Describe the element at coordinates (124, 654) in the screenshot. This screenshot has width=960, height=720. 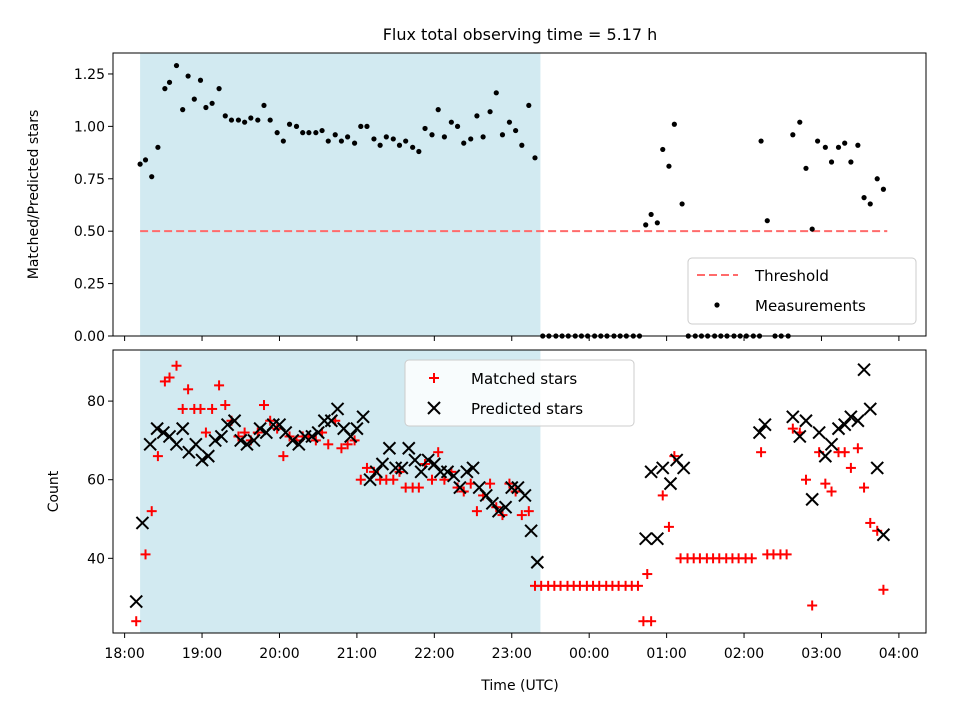
I see `x-tick-label: 18:00` at that location.